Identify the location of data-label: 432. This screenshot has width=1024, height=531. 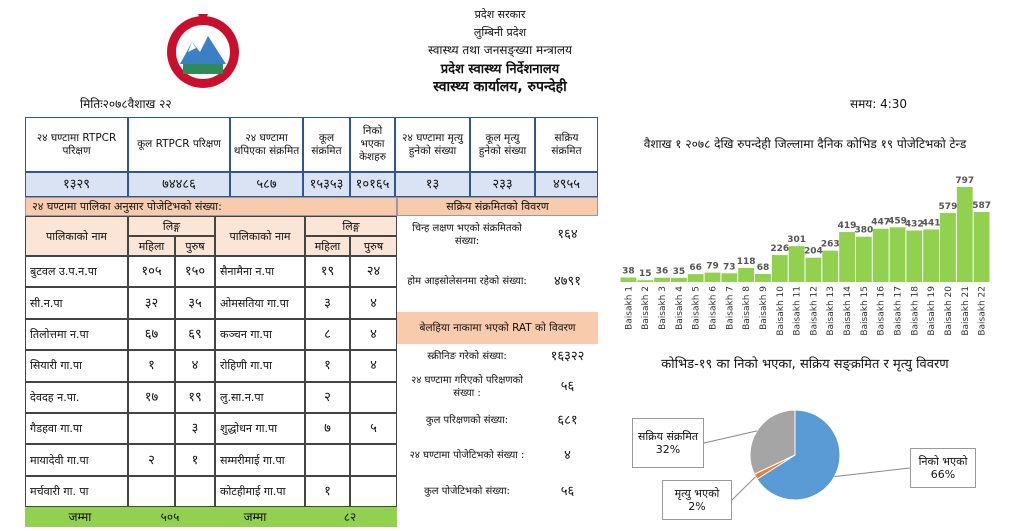
(914, 225).